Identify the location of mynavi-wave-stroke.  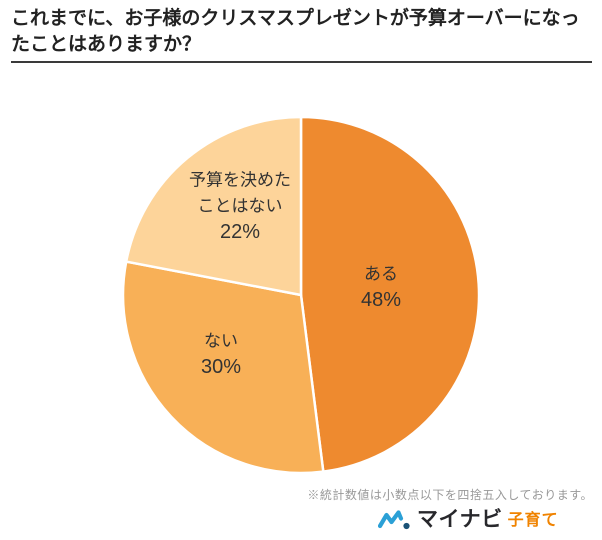
(391, 519).